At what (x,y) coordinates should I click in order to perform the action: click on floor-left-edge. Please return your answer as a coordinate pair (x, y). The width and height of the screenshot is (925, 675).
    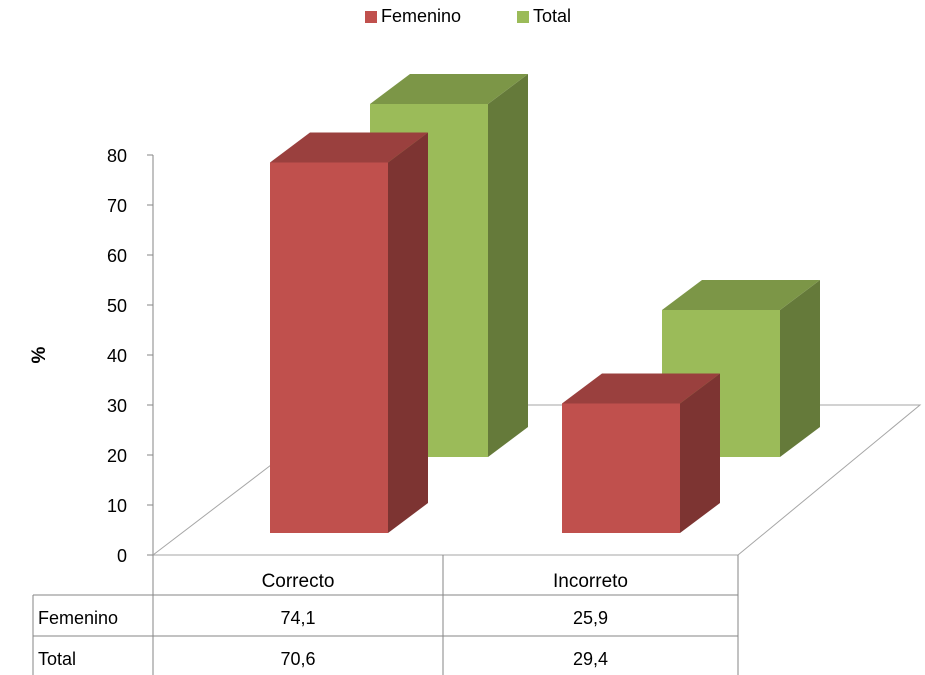
    Looking at the image, I should click on (212, 510).